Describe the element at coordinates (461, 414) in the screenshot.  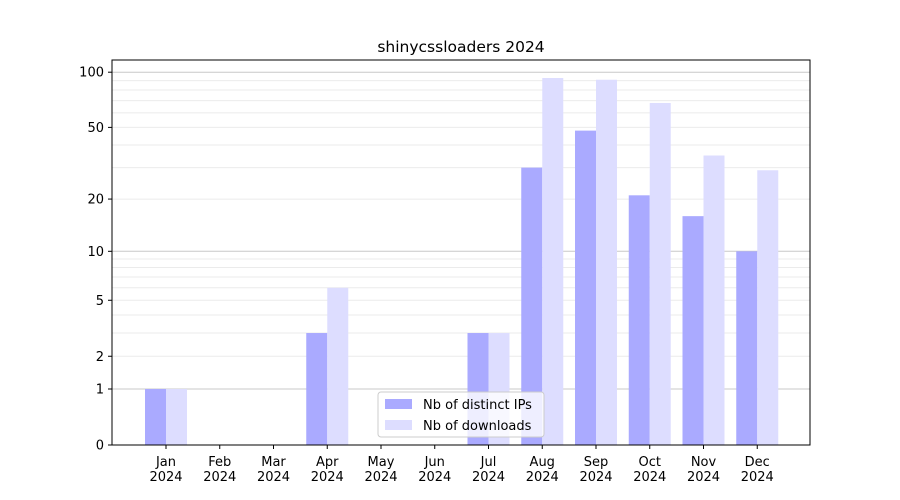
I see `legend` at that location.